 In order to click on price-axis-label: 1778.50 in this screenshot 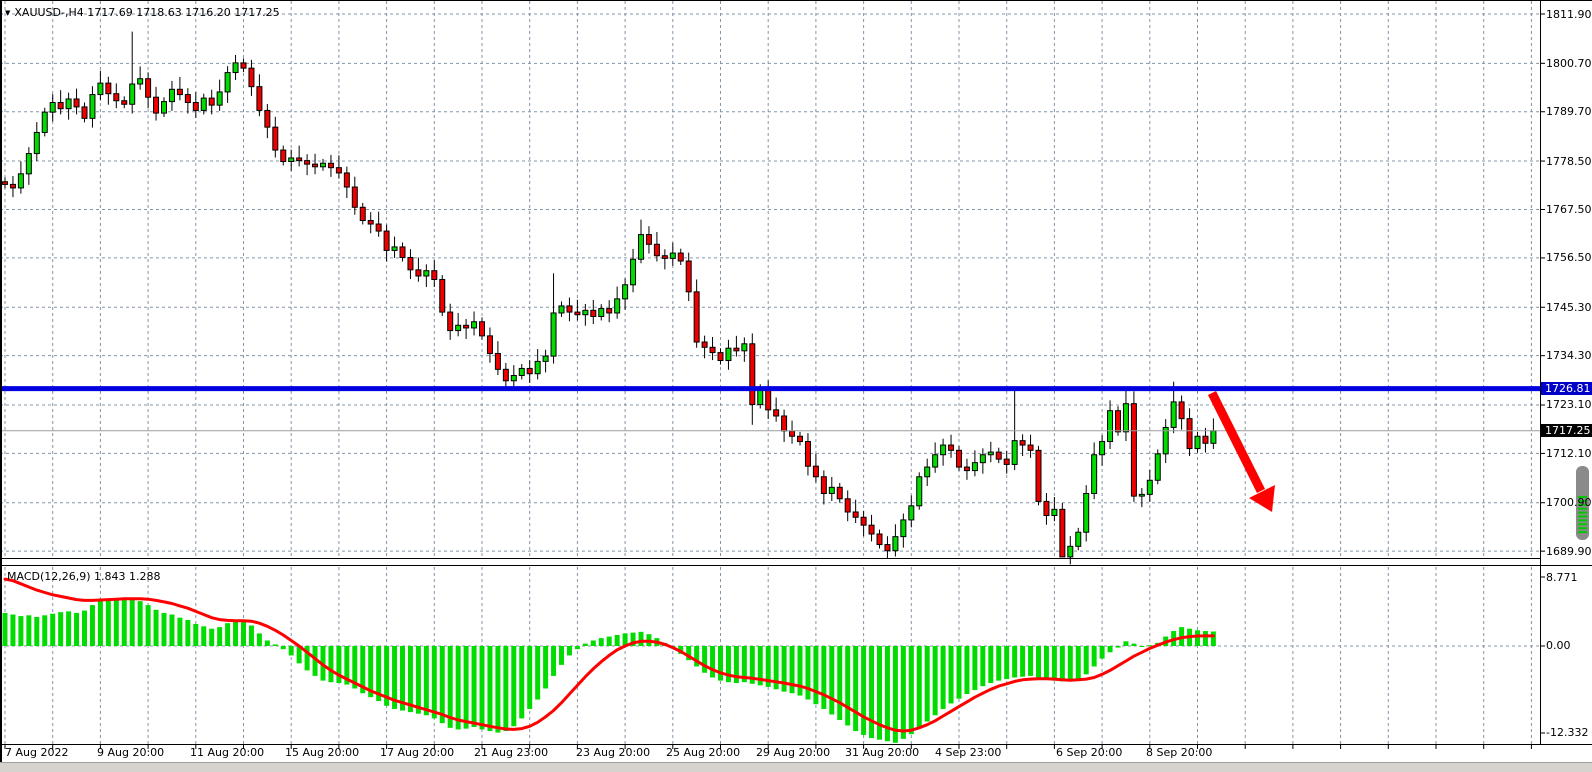, I will do `click(1569, 161)`.